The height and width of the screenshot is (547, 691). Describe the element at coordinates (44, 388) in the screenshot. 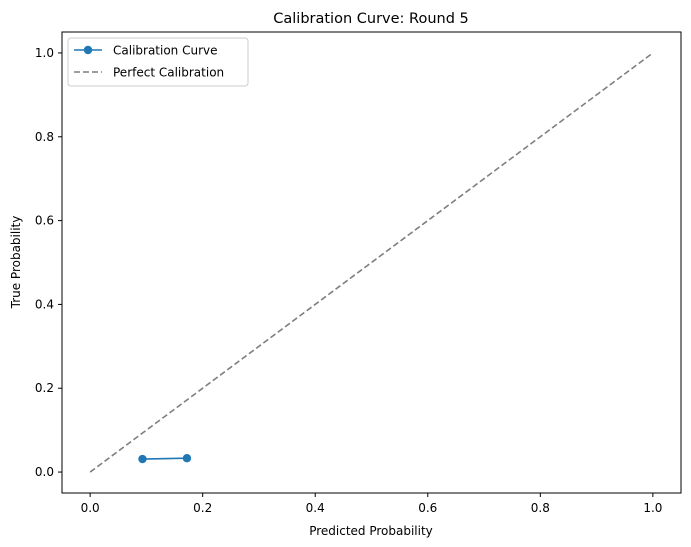

I see `y-tick-label: 0.2` at that location.